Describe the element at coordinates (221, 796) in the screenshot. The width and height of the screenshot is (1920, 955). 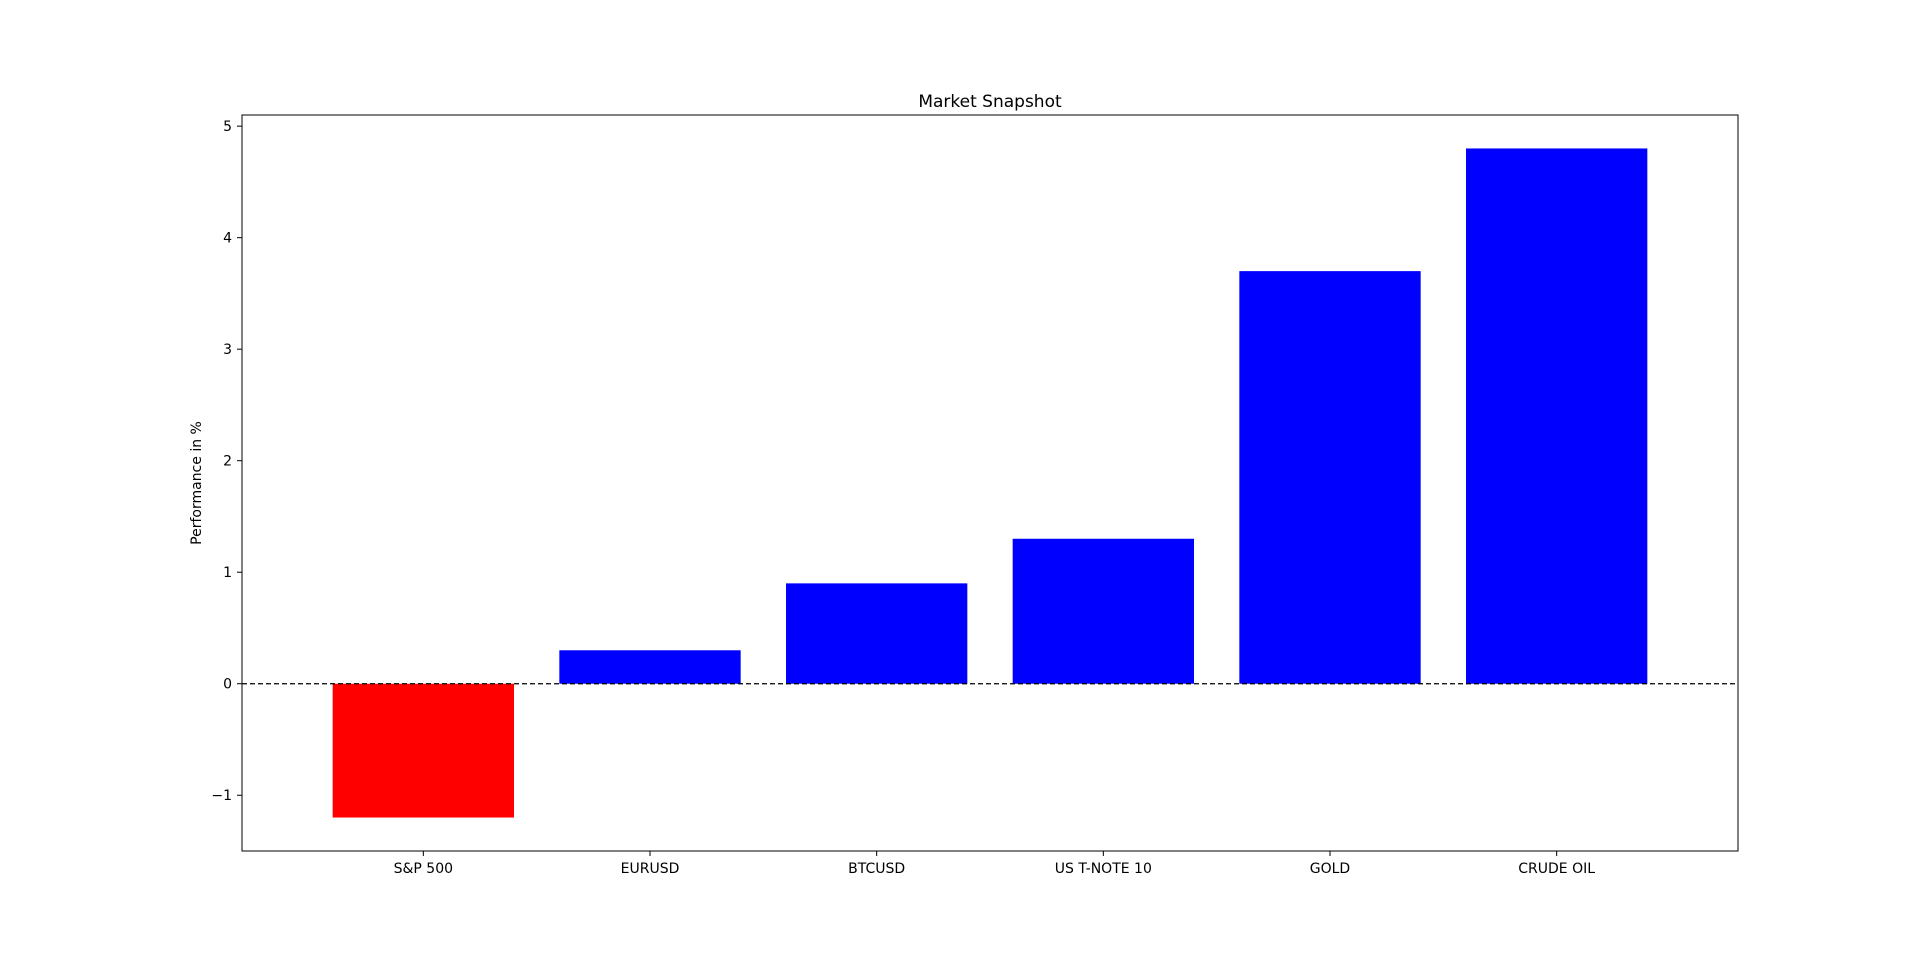
I see `y-tick-label: −1` at that location.